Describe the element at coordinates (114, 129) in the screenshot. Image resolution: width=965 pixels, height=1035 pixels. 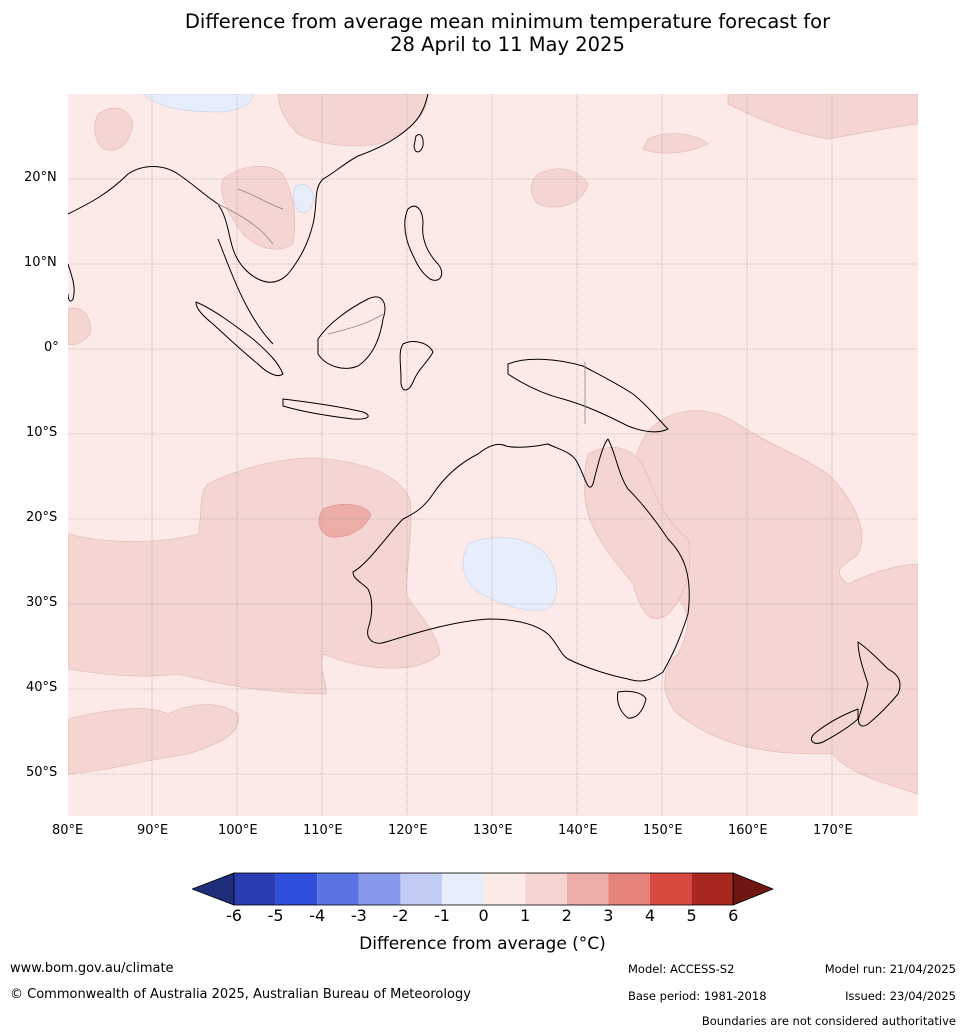
I see `region-bay-of-bengal` at that location.